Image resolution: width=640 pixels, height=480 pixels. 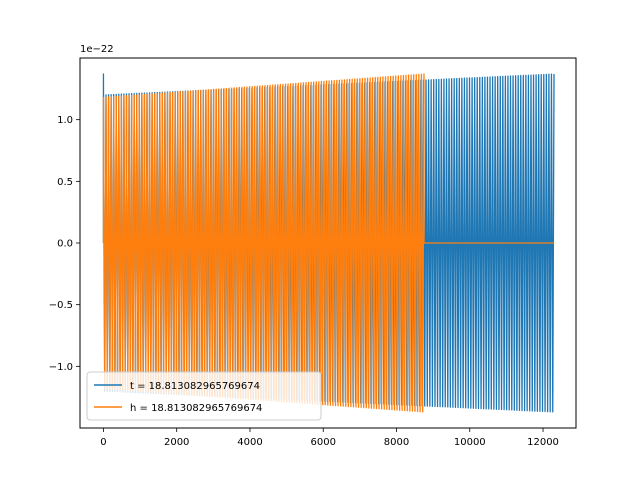 I want to click on y-tick-label: −0.5, so click(x=61, y=305).